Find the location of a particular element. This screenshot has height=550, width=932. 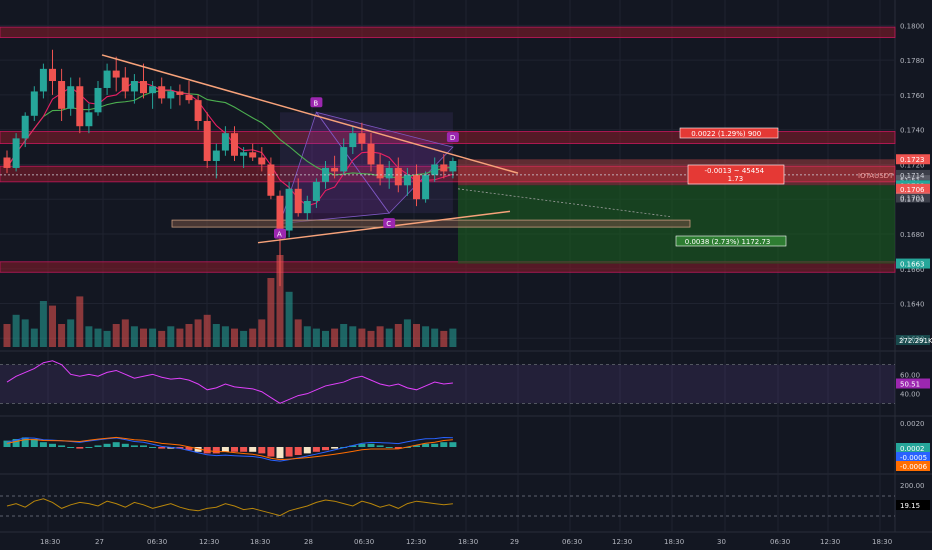

cci-tag-box is located at coordinates (913, 505).